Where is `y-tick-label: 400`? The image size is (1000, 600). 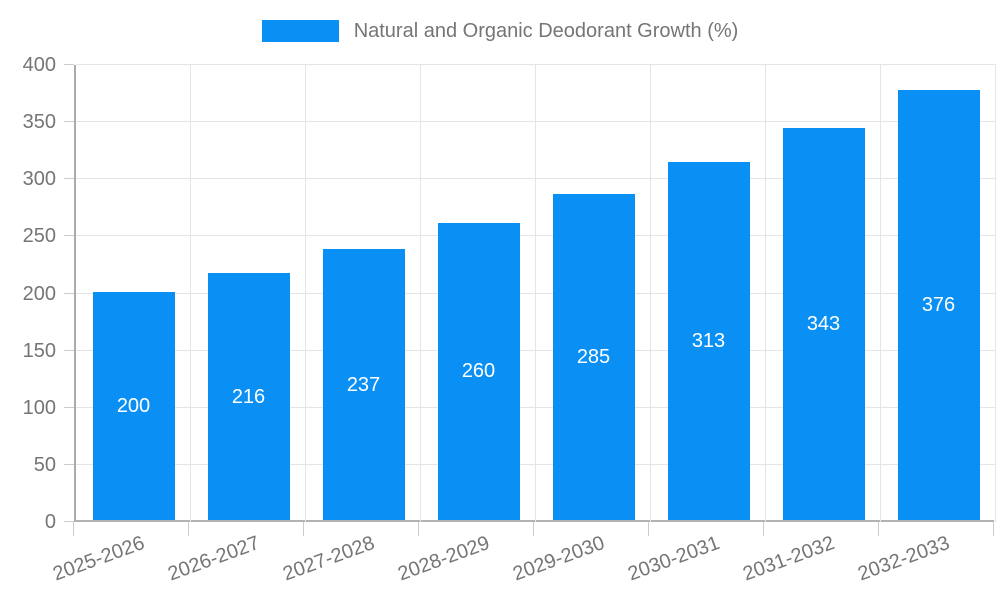
y-tick-label: 400 is located at coordinates (39, 65).